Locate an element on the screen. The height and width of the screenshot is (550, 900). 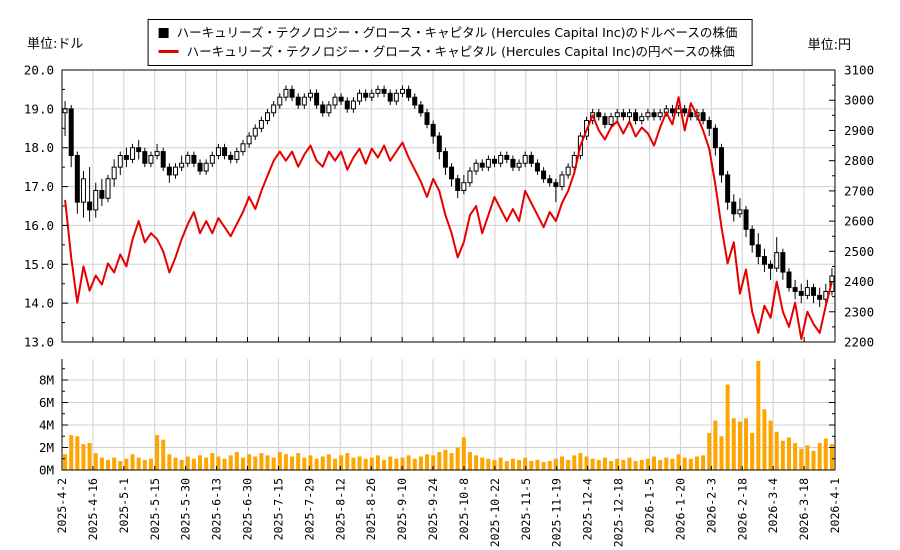
usd-tick-label: 13.0 is located at coordinates (39, 342).